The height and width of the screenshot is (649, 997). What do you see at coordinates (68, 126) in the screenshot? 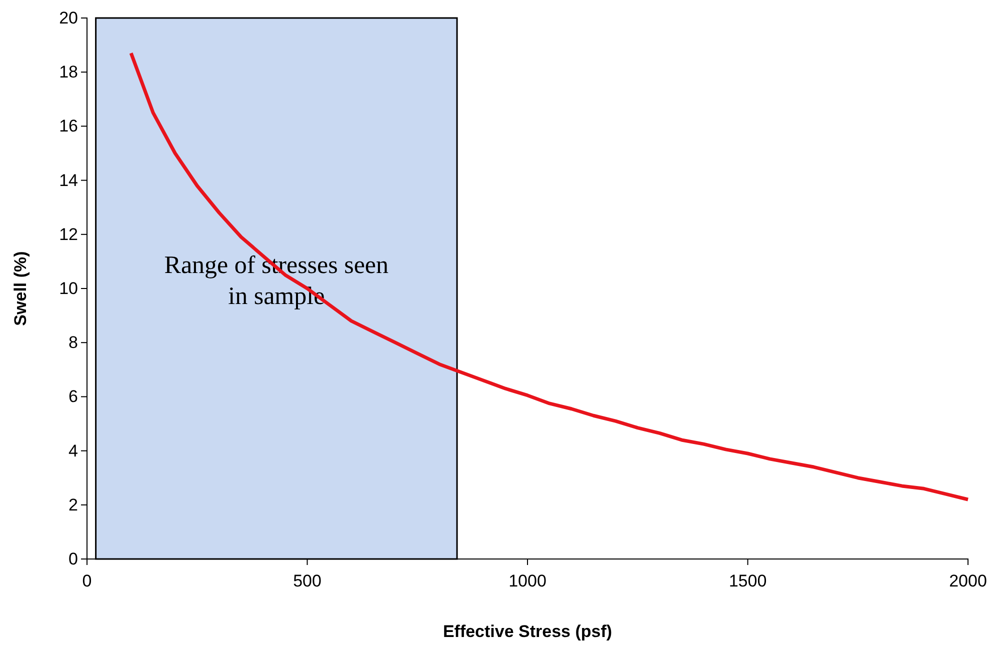
I see `y-tick-label: 16` at bounding box center [68, 126].